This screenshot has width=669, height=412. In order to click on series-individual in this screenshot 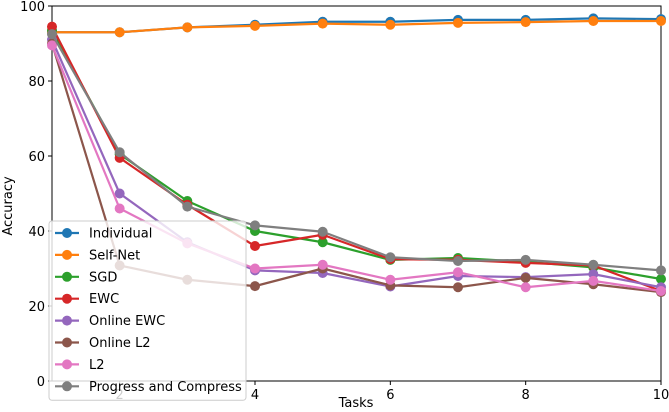, I will do `click(356, 25)`.